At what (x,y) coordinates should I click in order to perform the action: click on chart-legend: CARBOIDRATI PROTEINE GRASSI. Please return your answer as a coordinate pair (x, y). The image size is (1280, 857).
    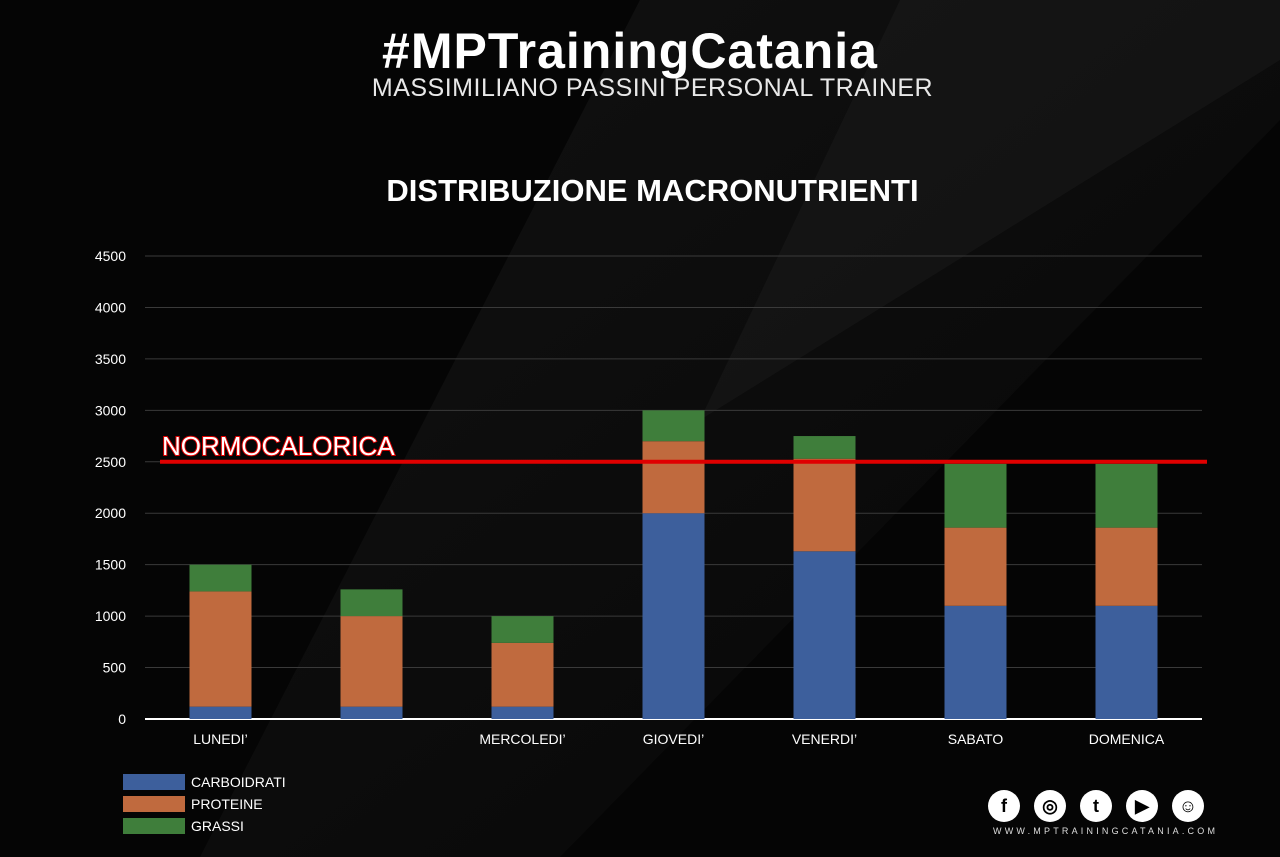
    Looking at the image, I should click on (204, 804).